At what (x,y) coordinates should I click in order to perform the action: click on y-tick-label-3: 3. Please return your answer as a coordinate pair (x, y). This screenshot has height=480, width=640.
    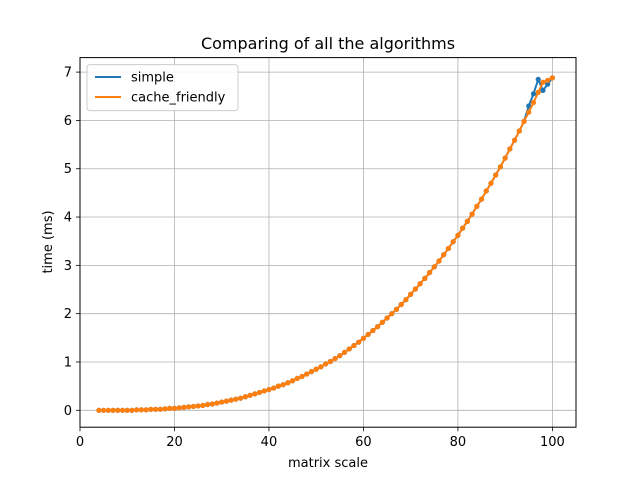
    Looking at the image, I should click on (68, 266).